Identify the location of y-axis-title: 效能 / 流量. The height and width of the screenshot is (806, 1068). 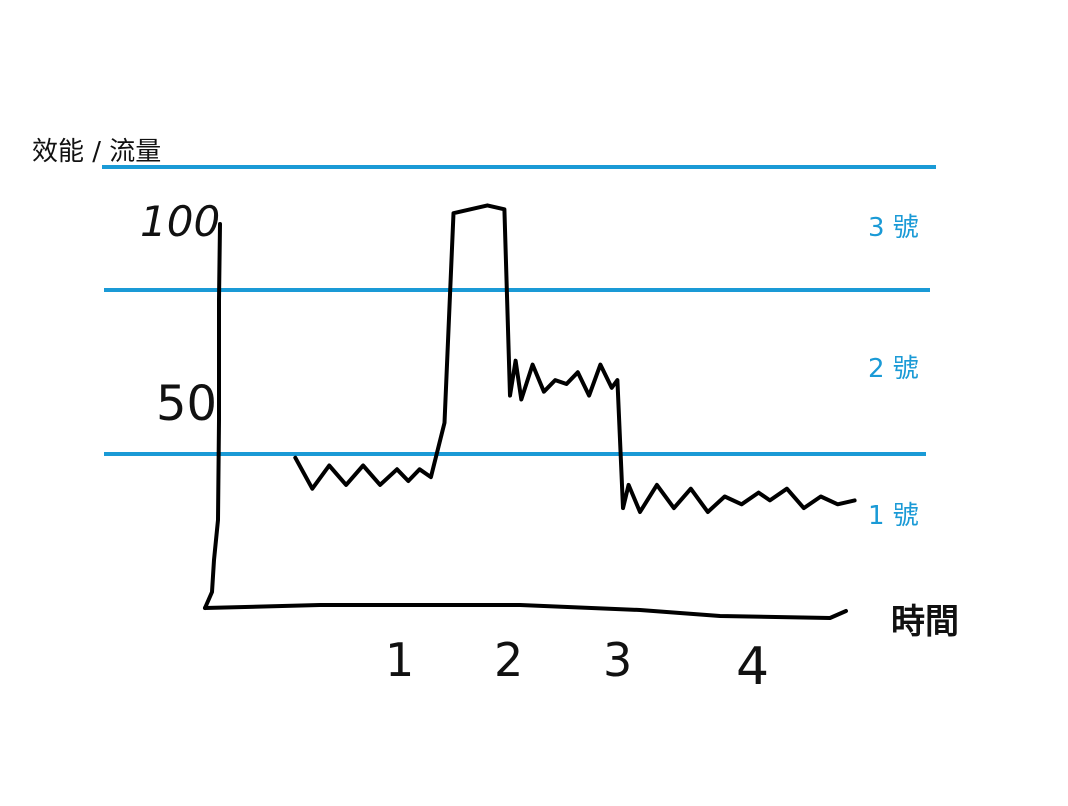
(97, 152).